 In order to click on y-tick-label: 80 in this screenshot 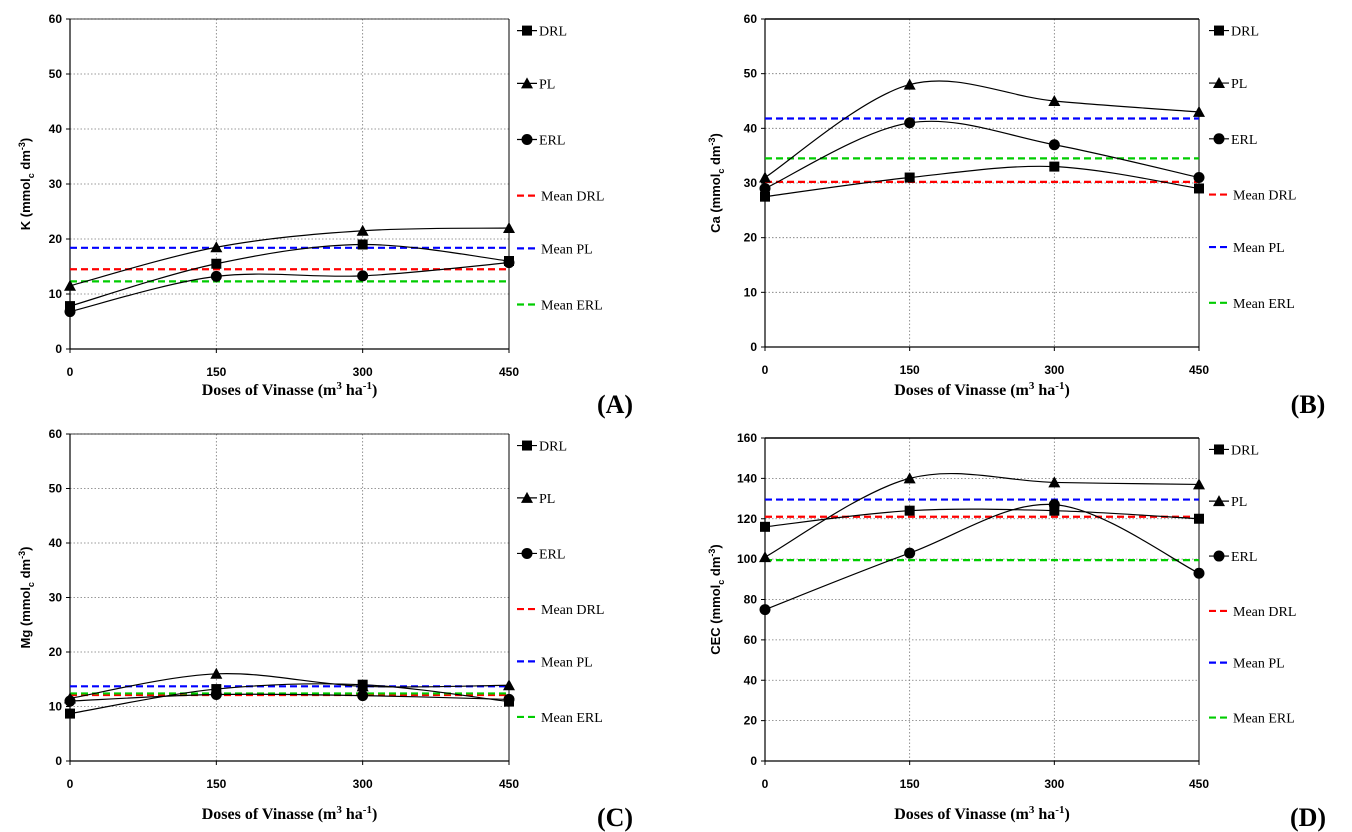, I will do `click(751, 600)`.